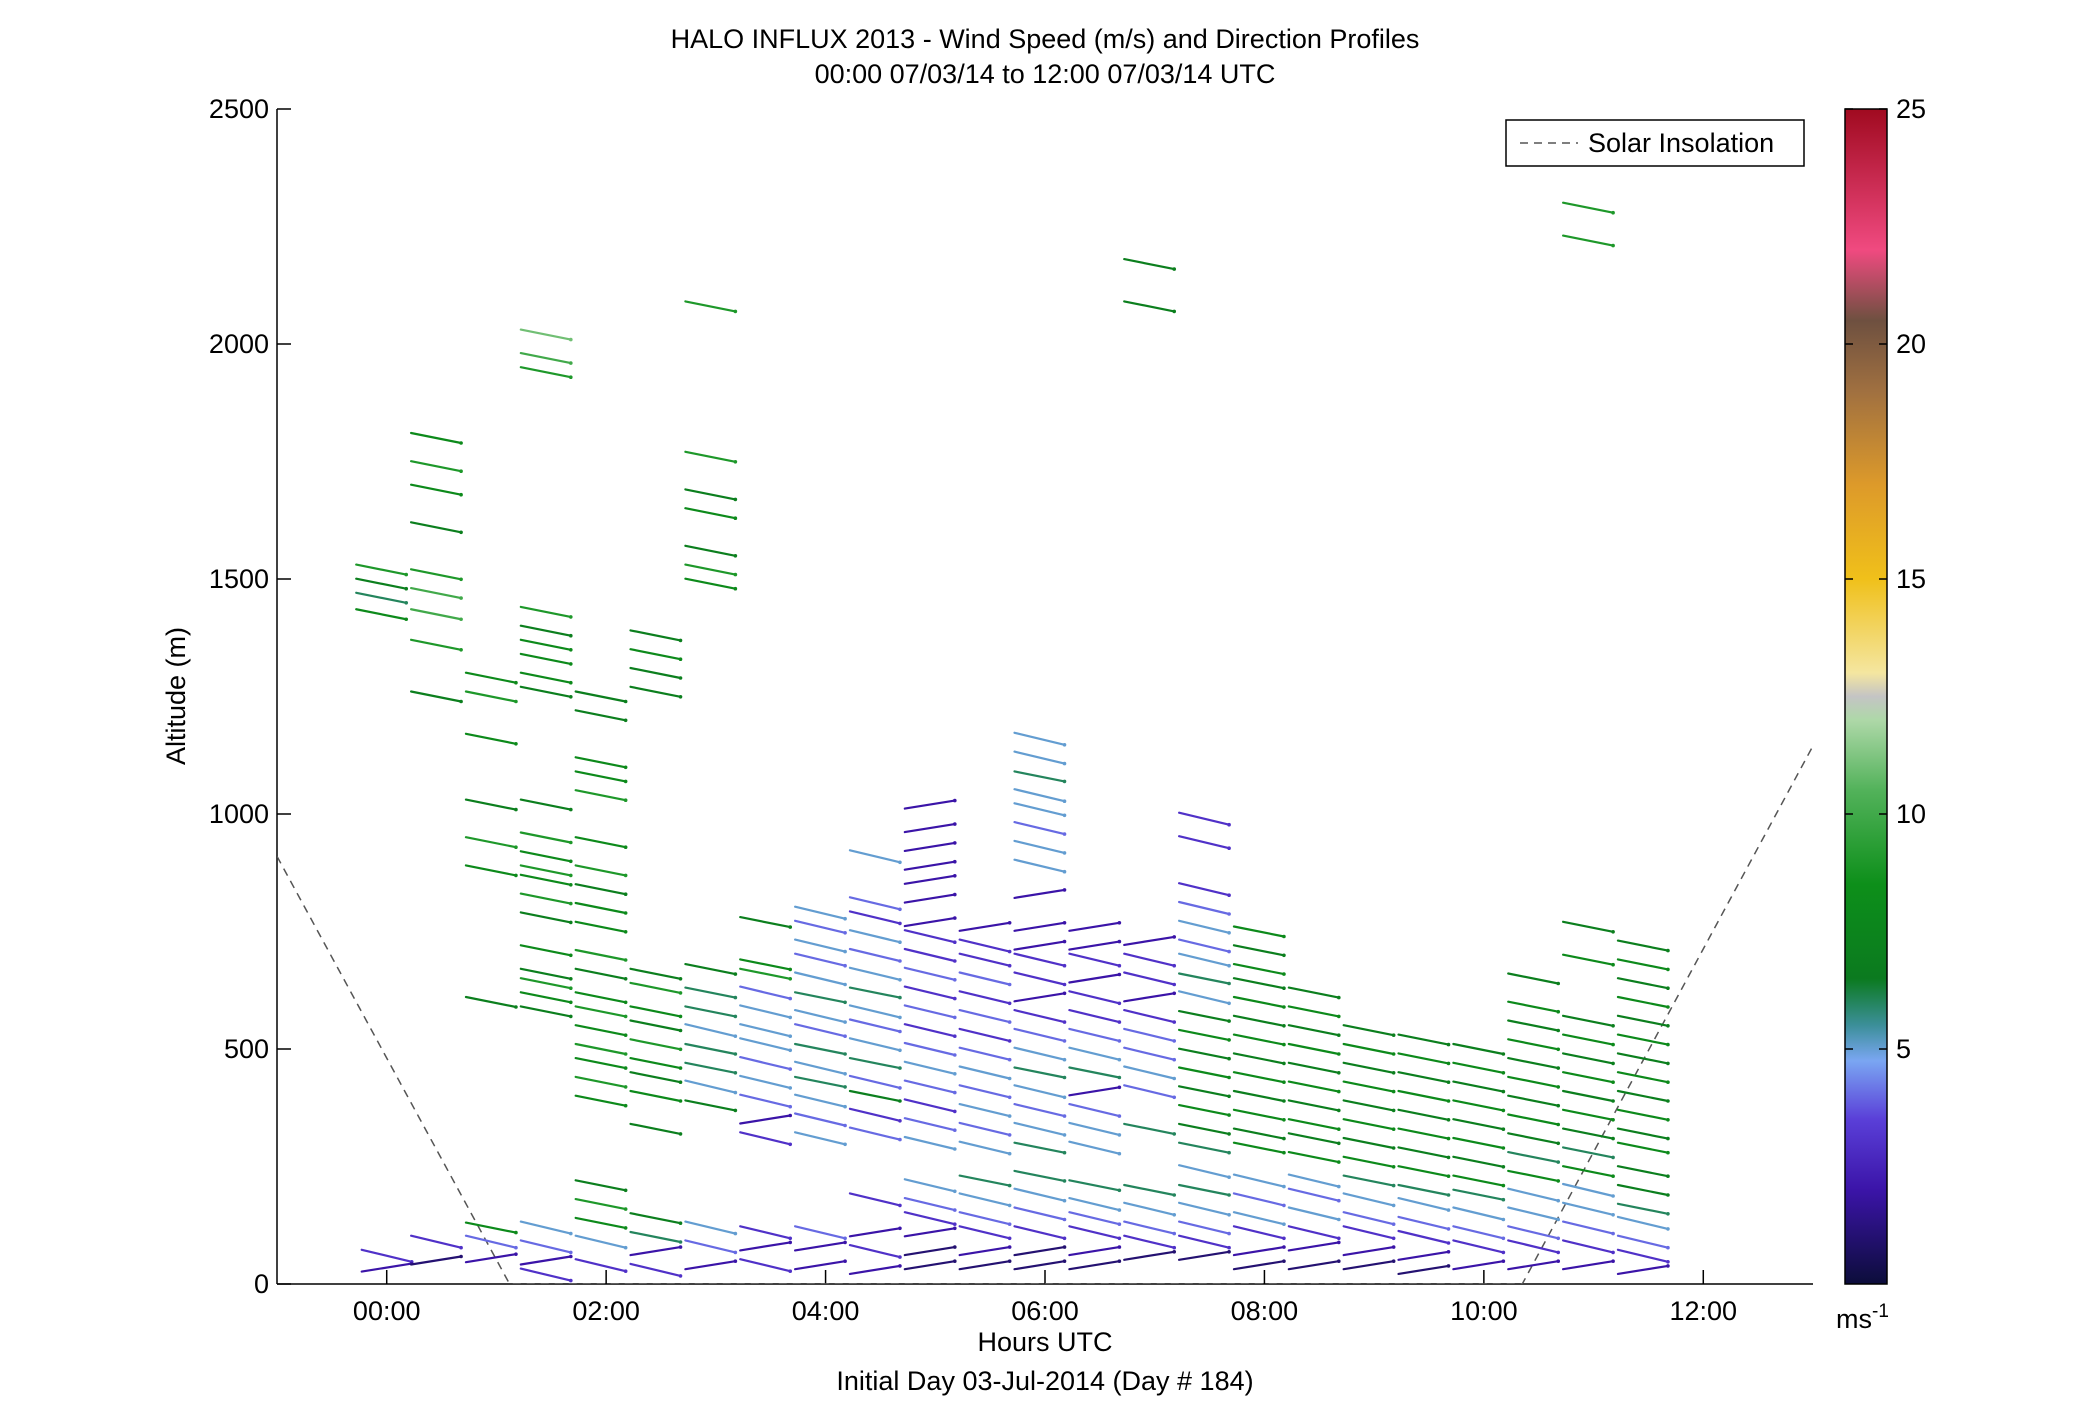 The width and height of the screenshot is (2098, 1425). What do you see at coordinates (1881, 714) in the screenshot?
I see `colorbar: 5 10 15 20 25 ms-1` at bounding box center [1881, 714].